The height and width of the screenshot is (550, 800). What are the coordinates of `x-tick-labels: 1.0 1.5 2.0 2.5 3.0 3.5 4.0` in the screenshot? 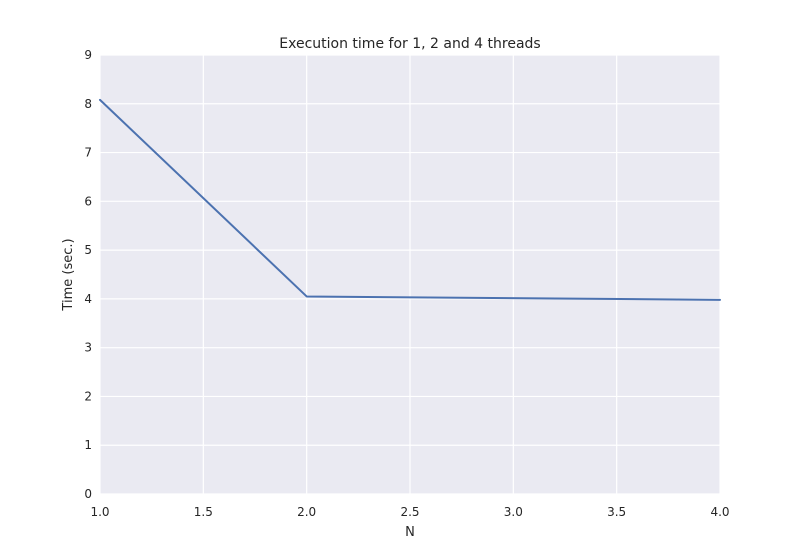 It's located at (409, 512).